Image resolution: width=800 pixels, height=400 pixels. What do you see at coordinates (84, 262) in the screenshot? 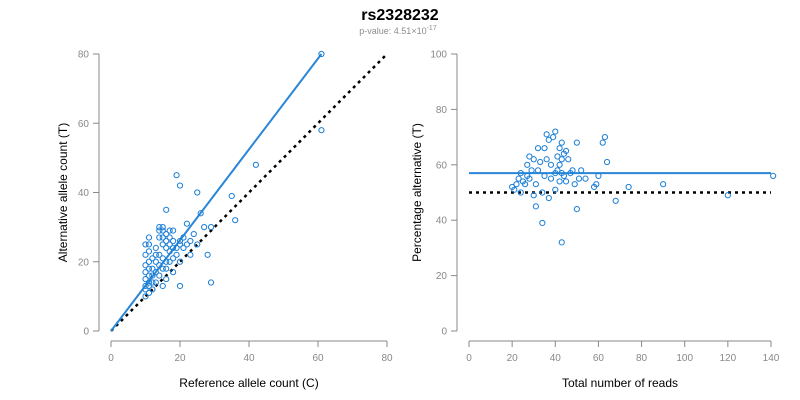
I see `allele-count-y-tick-label: 20` at bounding box center [84, 262].